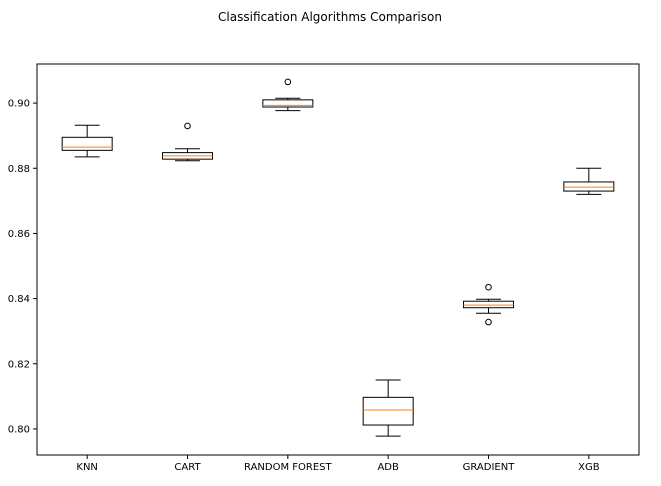 This screenshot has width=661, height=486. Describe the element at coordinates (19, 234) in the screenshot. I see `y-tick-label: 0.86` at that location.